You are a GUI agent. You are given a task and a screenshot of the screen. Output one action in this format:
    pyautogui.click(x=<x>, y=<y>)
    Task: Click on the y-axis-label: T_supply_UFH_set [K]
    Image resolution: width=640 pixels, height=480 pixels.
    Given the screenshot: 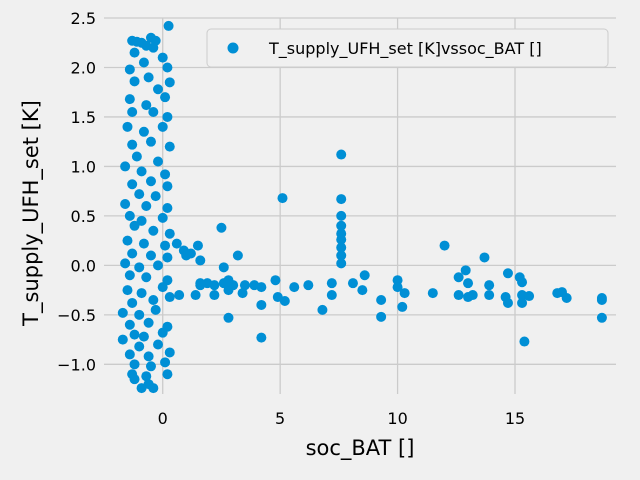 What is the action you would take?
    pyautogui.click(x=31, y=213)
    